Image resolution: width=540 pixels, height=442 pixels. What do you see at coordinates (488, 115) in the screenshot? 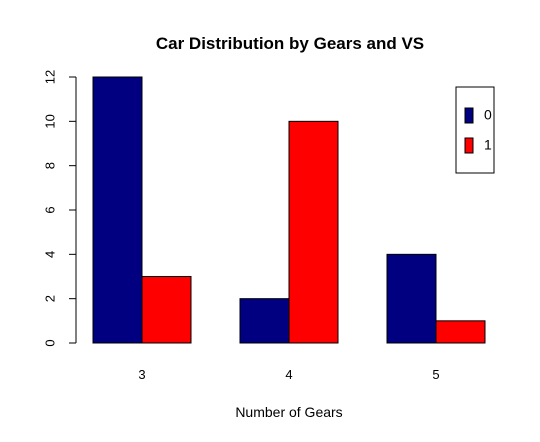
I see `legend-label: 0` at bounding box center [488, 115].